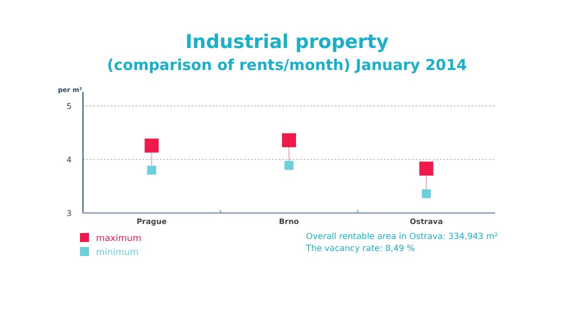 The height and width of the screenshot is (322, 574). Describe the element at coordinates (117, 253) in the screenshot. I see `legend-label: minimum` at that location.